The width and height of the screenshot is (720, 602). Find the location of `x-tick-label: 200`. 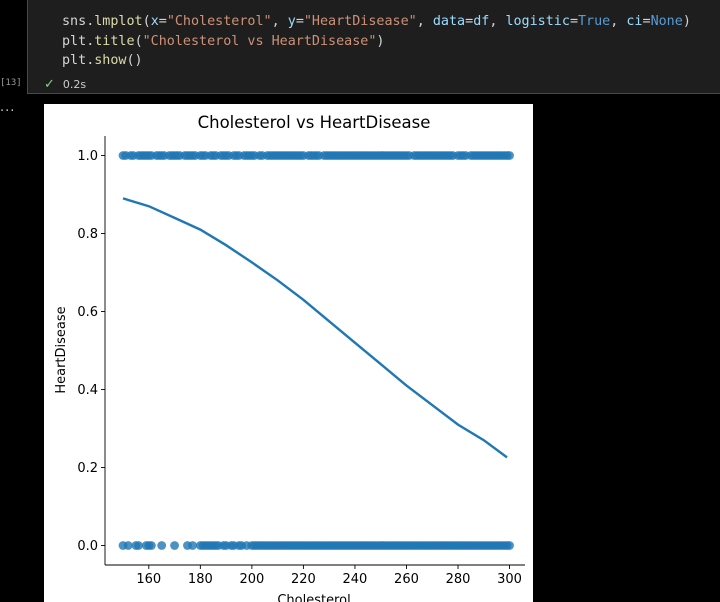

x-tick-label: 200 is located at coordinates (251, 579).